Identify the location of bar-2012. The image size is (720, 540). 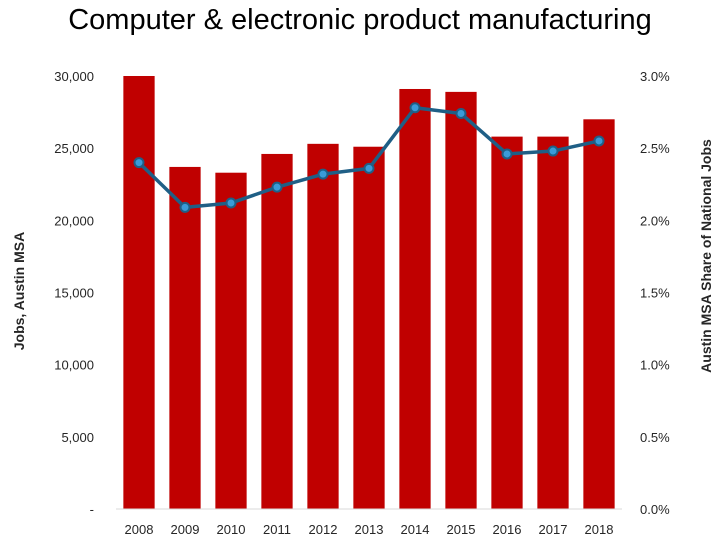
(323, 326).